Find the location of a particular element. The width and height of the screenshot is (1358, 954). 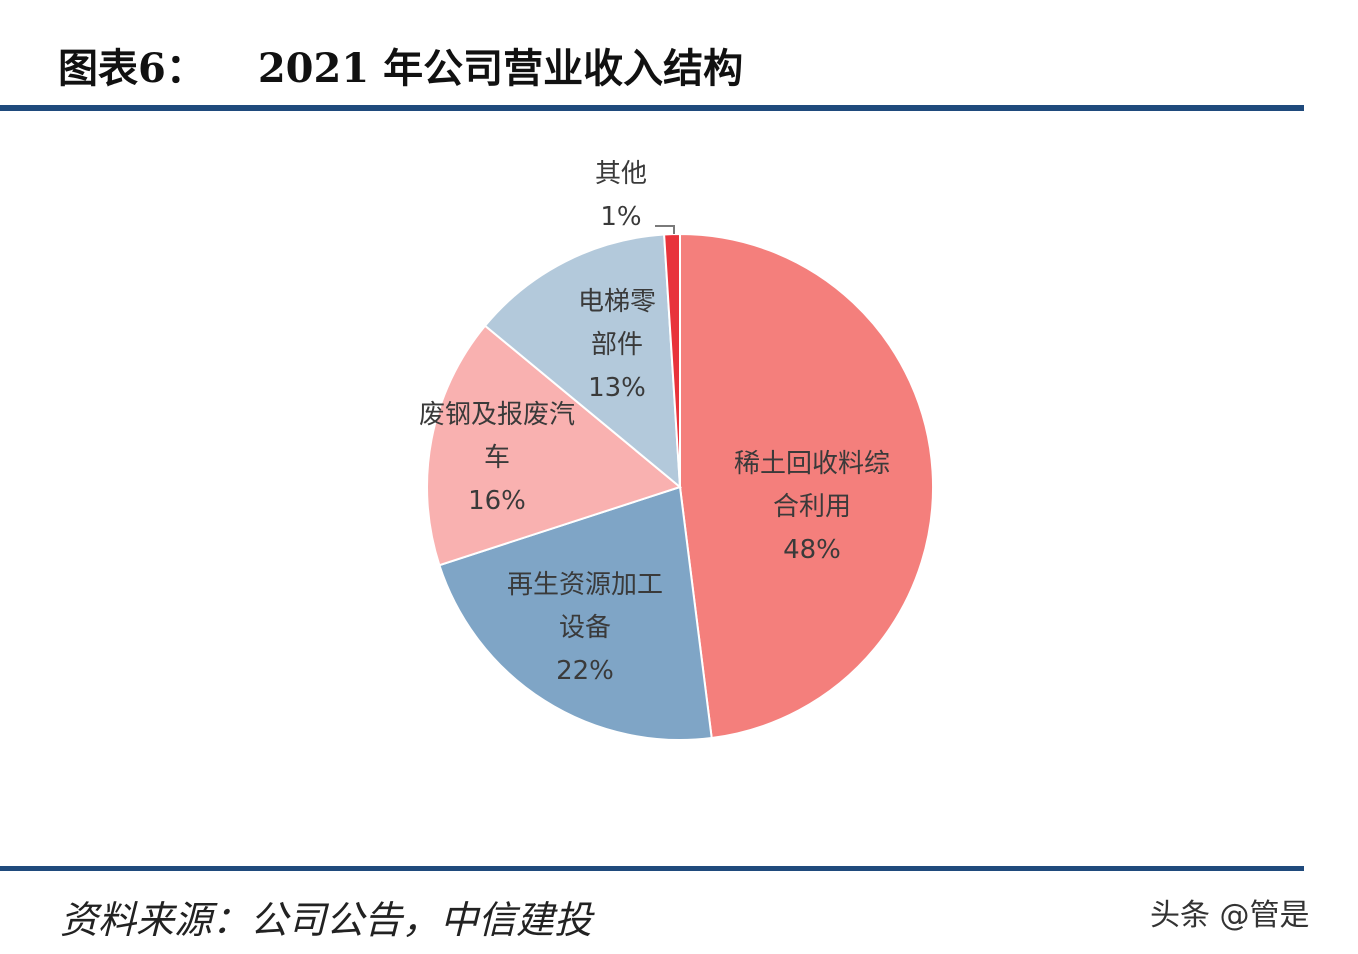

slice-recycling-equipment is located at coordinates (575, 613).